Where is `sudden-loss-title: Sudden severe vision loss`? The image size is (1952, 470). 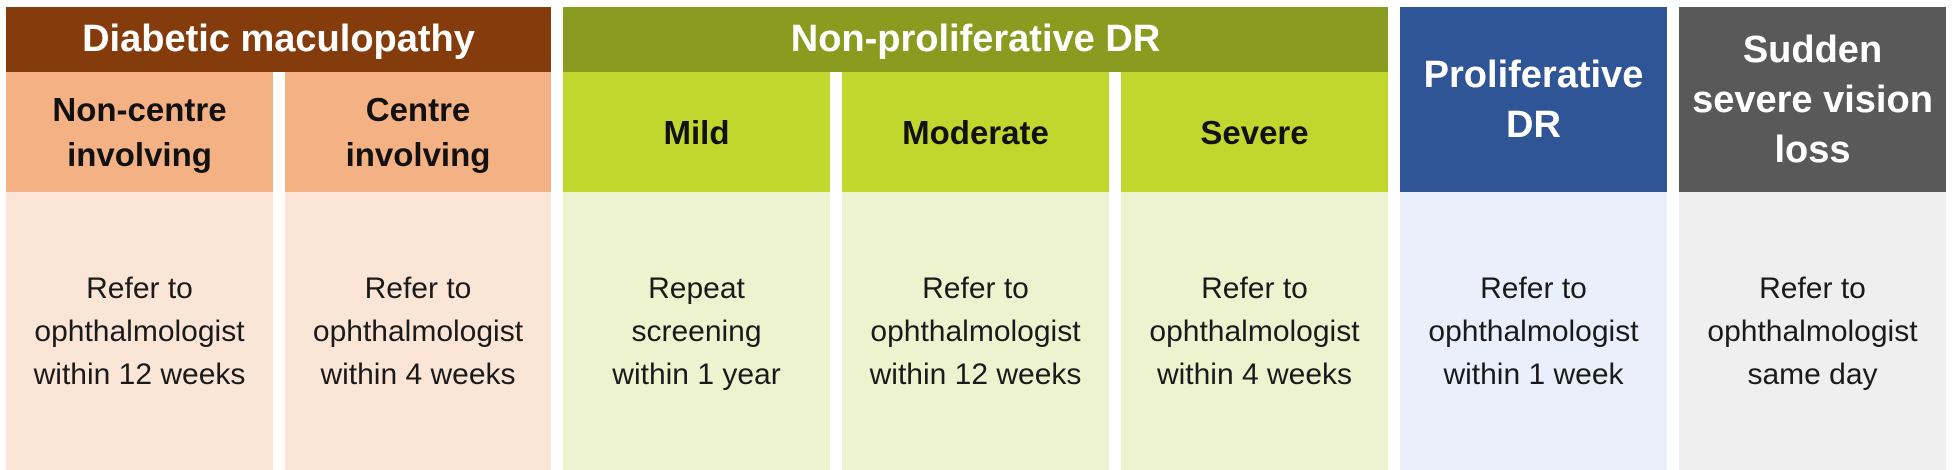 sudden-loss-title: Sudden severe vision loss is located at coordinates (1812, 99).